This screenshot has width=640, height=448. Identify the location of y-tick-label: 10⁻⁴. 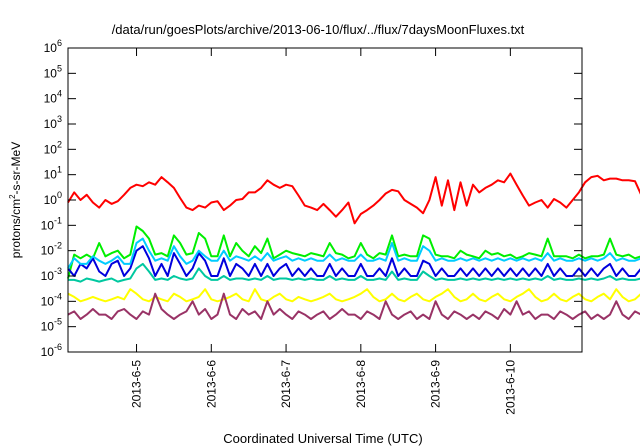
(51, 299).